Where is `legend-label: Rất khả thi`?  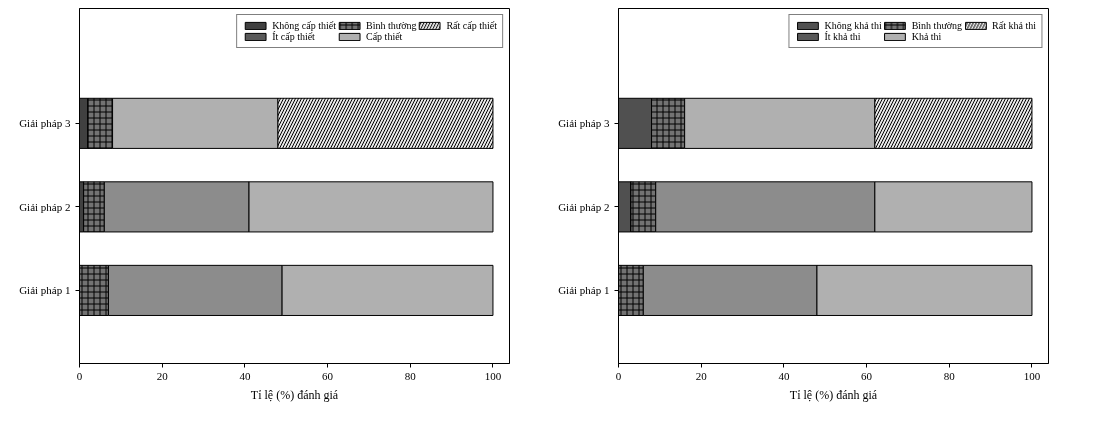
legend-label: Rất khả thi is located at coordinates (1014, 25).